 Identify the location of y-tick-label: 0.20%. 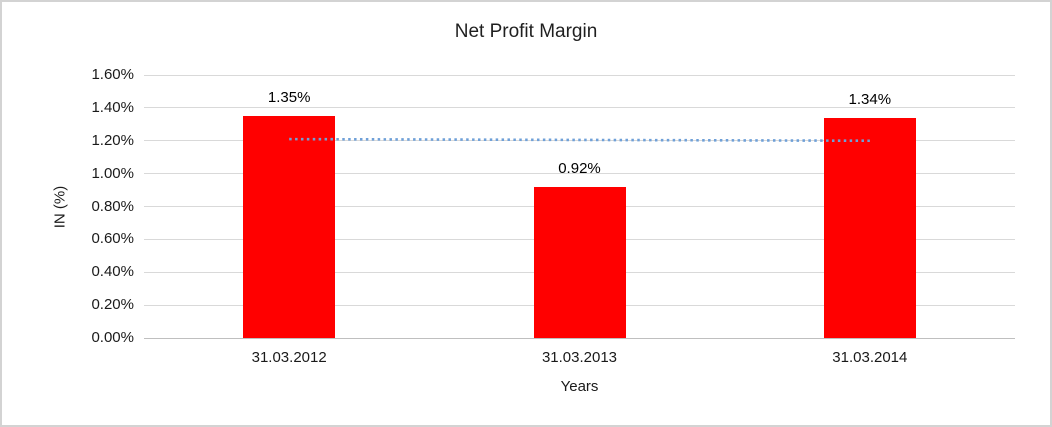
(112, 305).